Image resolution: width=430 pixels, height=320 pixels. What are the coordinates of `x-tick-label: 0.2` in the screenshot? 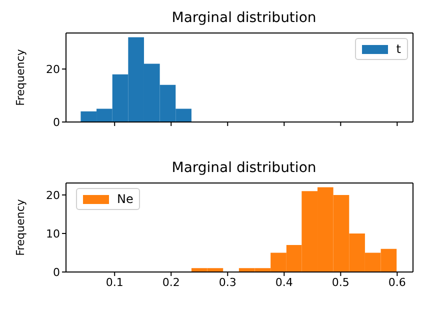 It's located at (171, 282).